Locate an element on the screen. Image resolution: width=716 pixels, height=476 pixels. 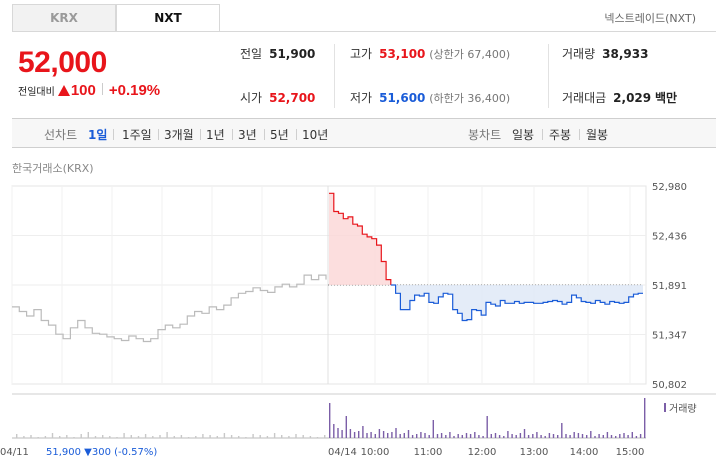
period-5y: 5년 is located at coordinates (279, 135).